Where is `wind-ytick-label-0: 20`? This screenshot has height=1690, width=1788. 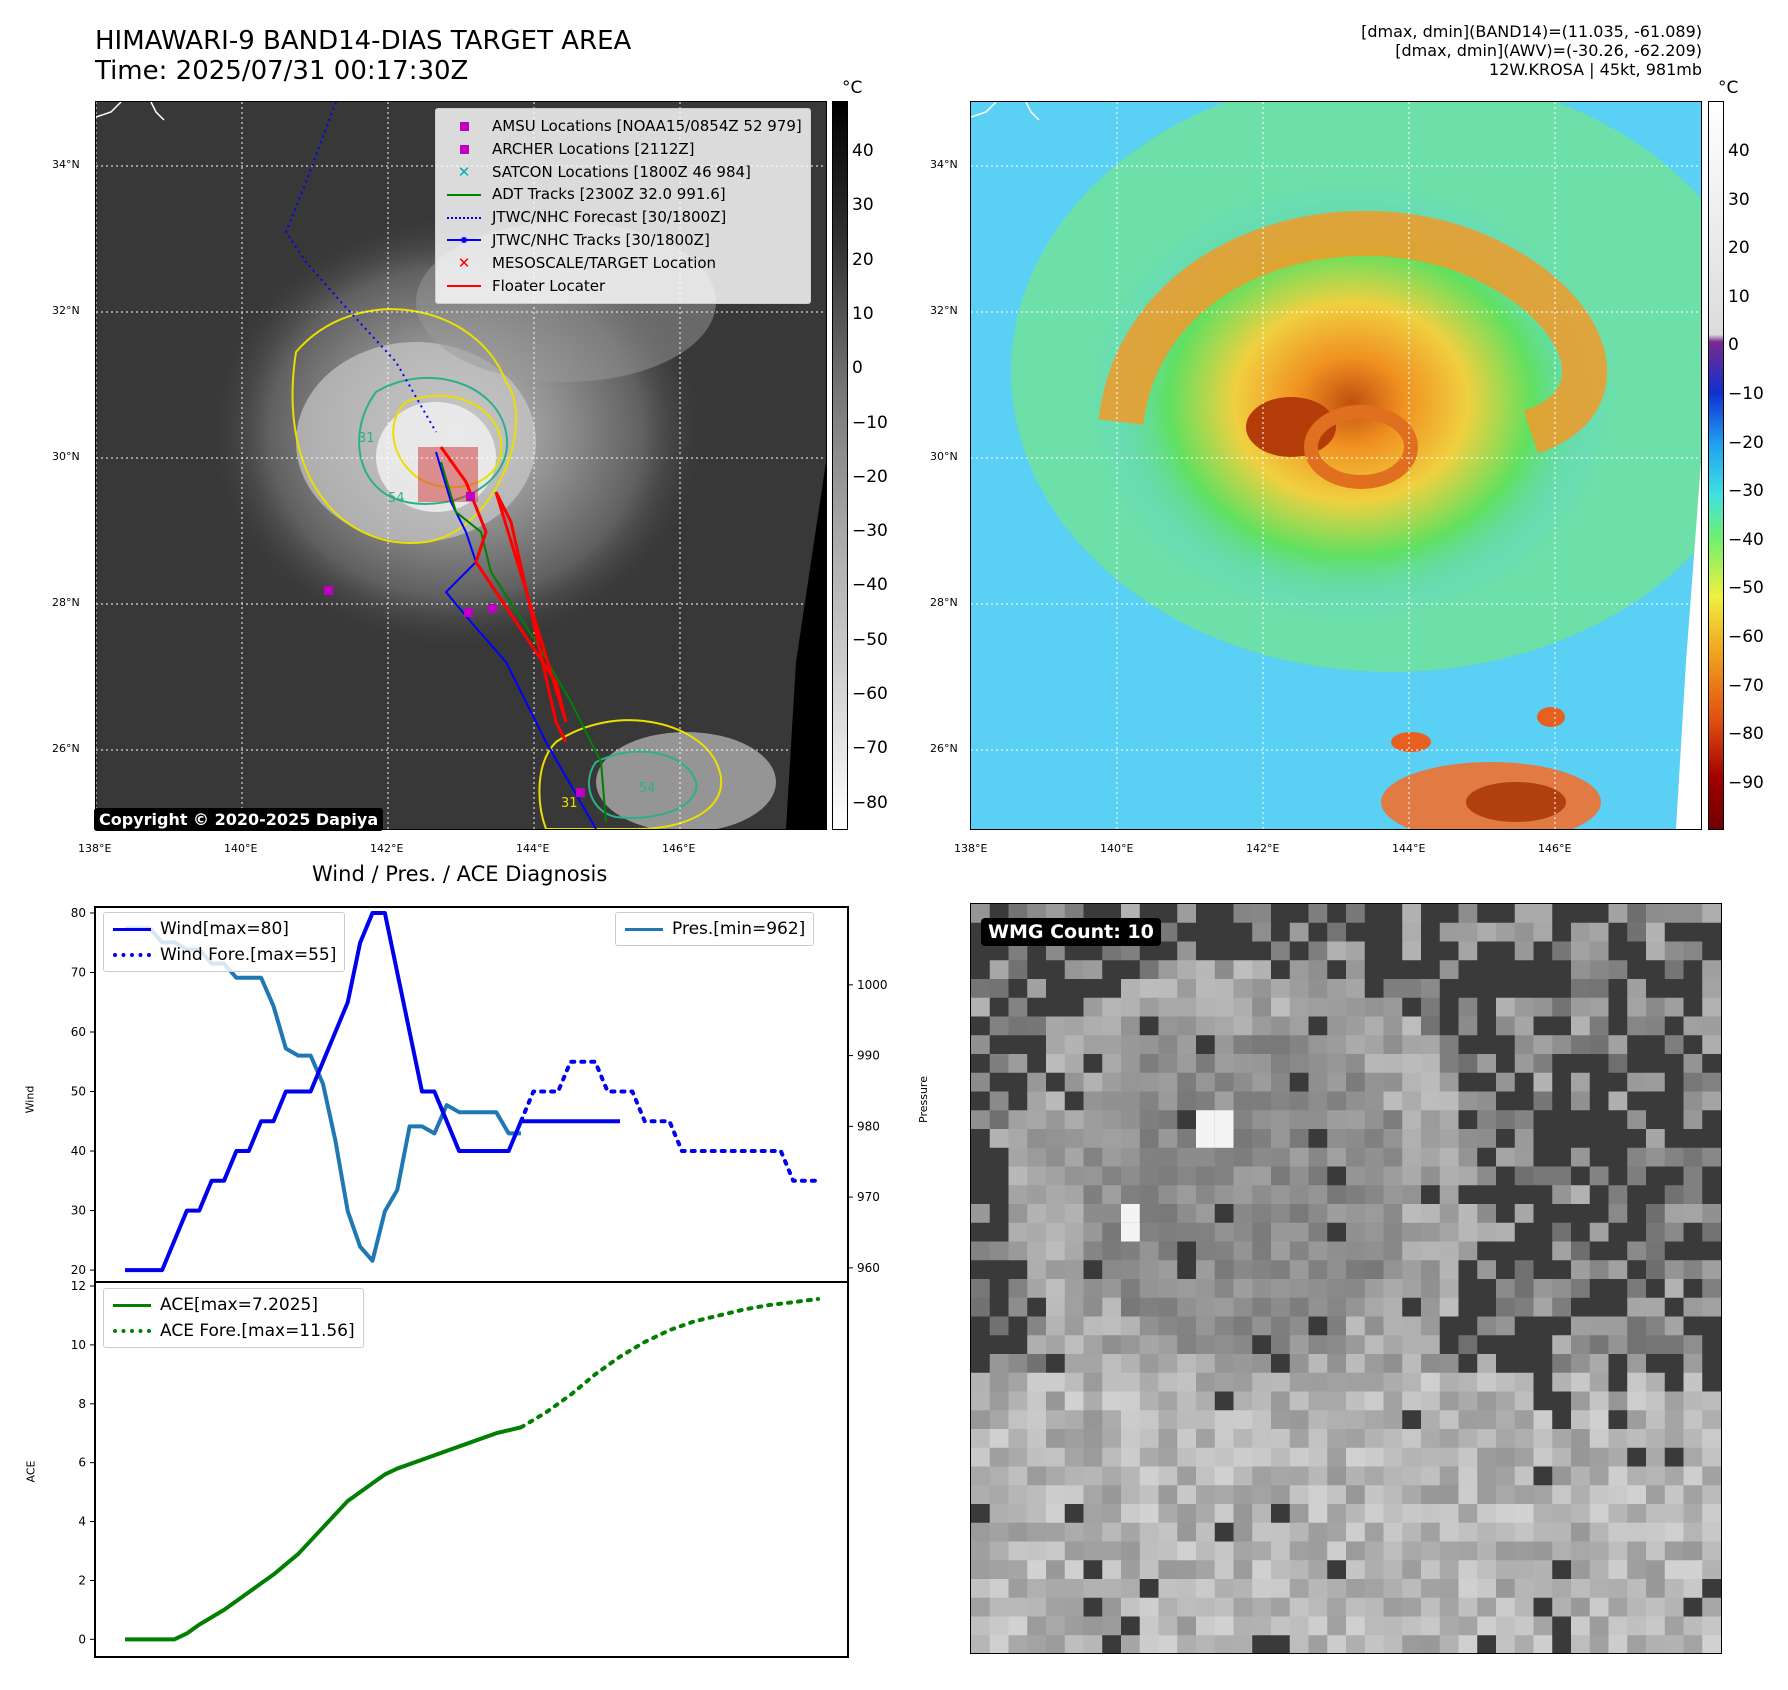
wind-ytick-label-0: 20 is located at coordinates (78, 1270).